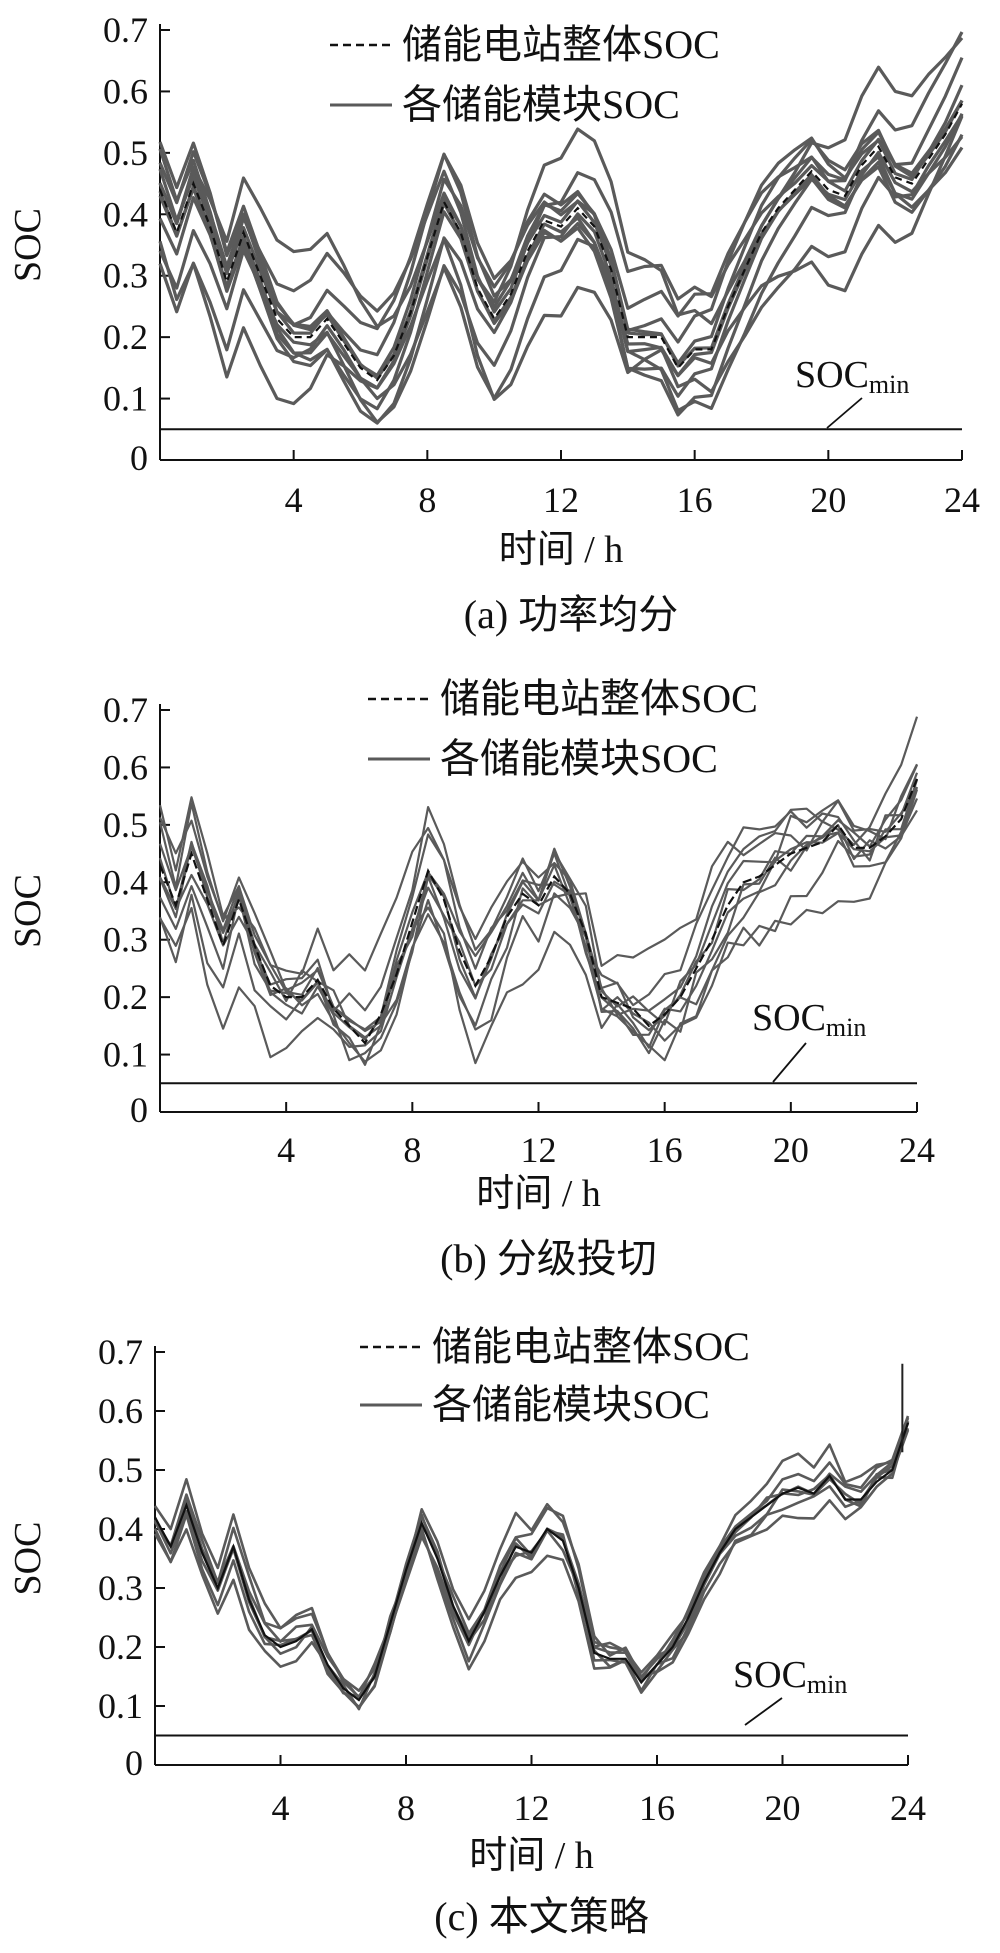 This screenshot has height=1953, width=1000. I want to click on panel-c-y-axis-title: SOC, so click(28, 1559).